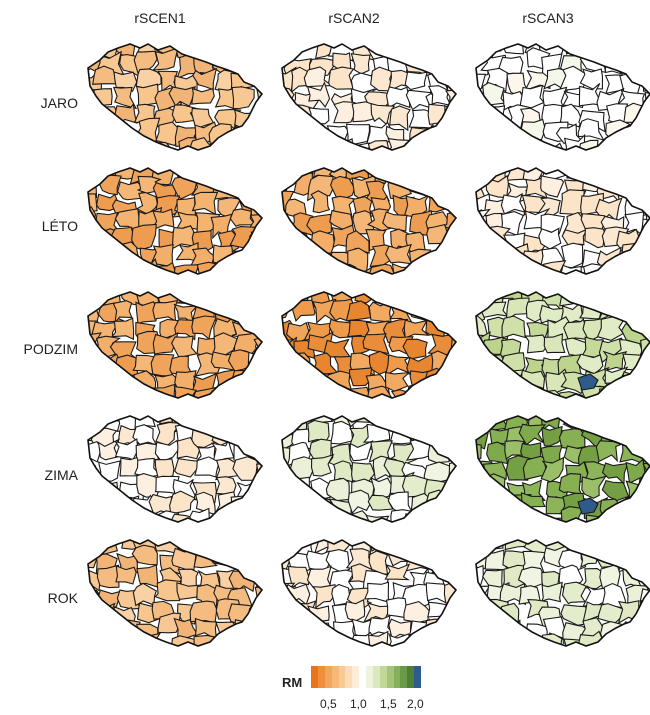 The height and width of the screenshot is (715, 650). Describe the element at coordinates (562, 598) in the screenshot. I see `map-rok-rscan3` at that location.